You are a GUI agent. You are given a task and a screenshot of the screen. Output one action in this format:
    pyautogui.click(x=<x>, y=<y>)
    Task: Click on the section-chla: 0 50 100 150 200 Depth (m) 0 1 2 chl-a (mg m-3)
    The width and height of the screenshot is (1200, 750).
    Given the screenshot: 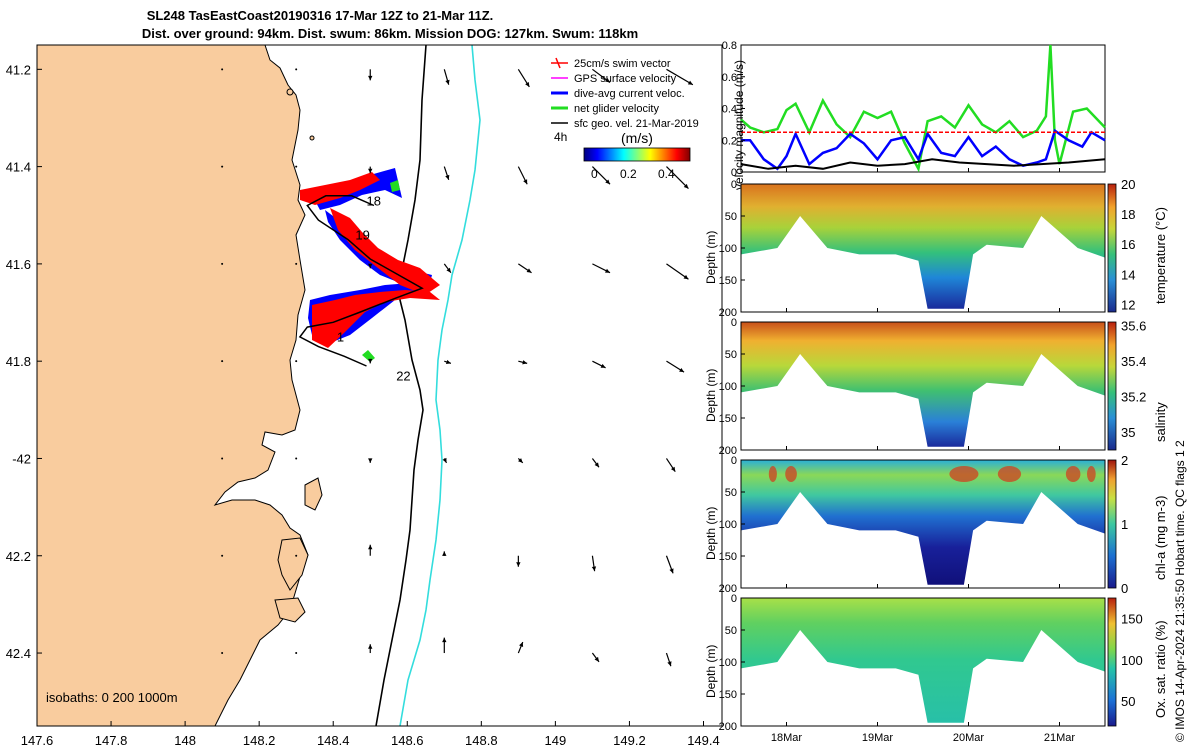 What is the action you would take?
    pyautogui.click(x=936, y=524)
    